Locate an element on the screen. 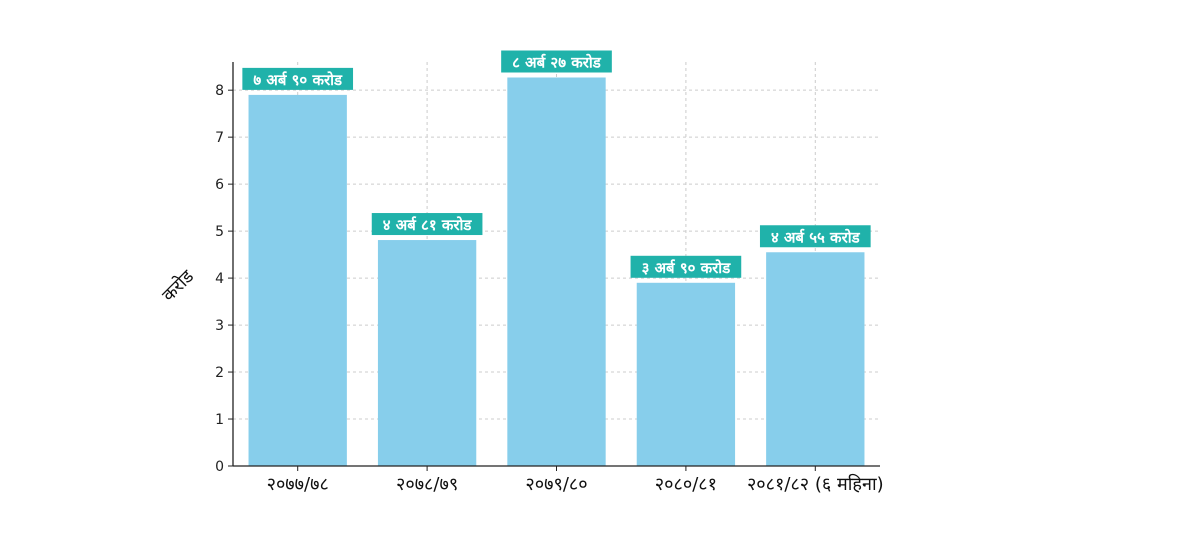 This screenshot has height=550, width=1200. data-label-text: ३ अर्ब ९० करोड is located at coordinates (687, 268).